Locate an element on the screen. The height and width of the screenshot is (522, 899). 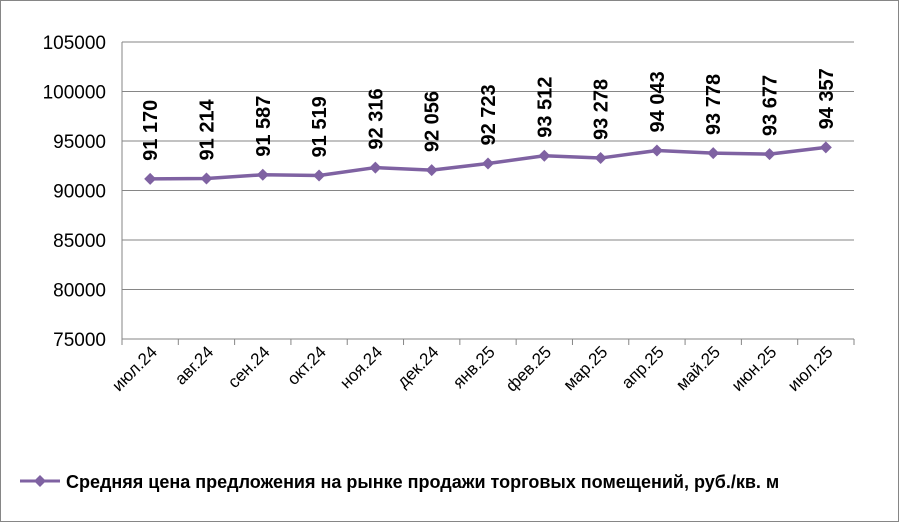
y-tick-label: 75000 is located at coordinates (79, 340).